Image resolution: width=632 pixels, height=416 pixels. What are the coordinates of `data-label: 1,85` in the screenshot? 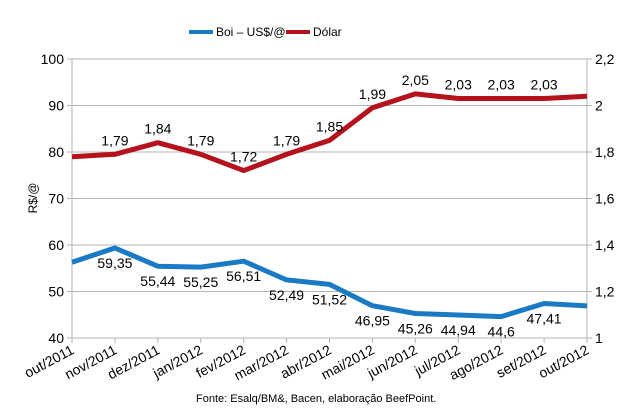 It's located at (329, 126).